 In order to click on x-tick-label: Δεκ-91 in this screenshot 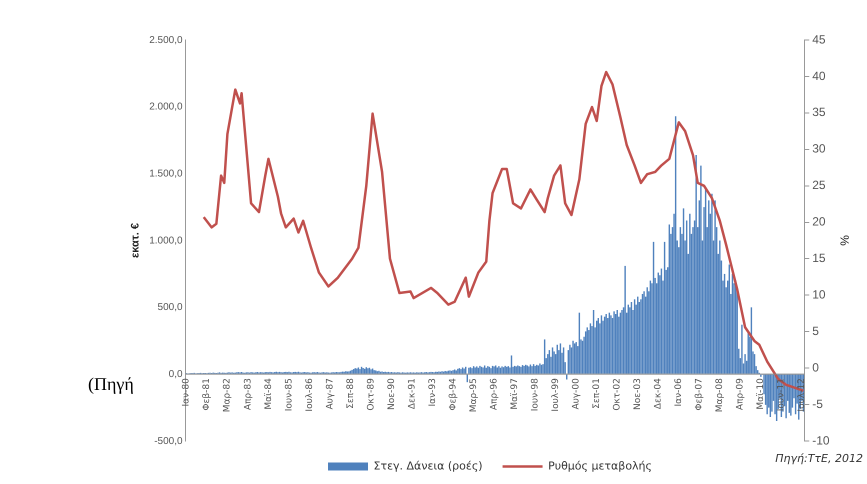, I will do `click(412, 394)`.